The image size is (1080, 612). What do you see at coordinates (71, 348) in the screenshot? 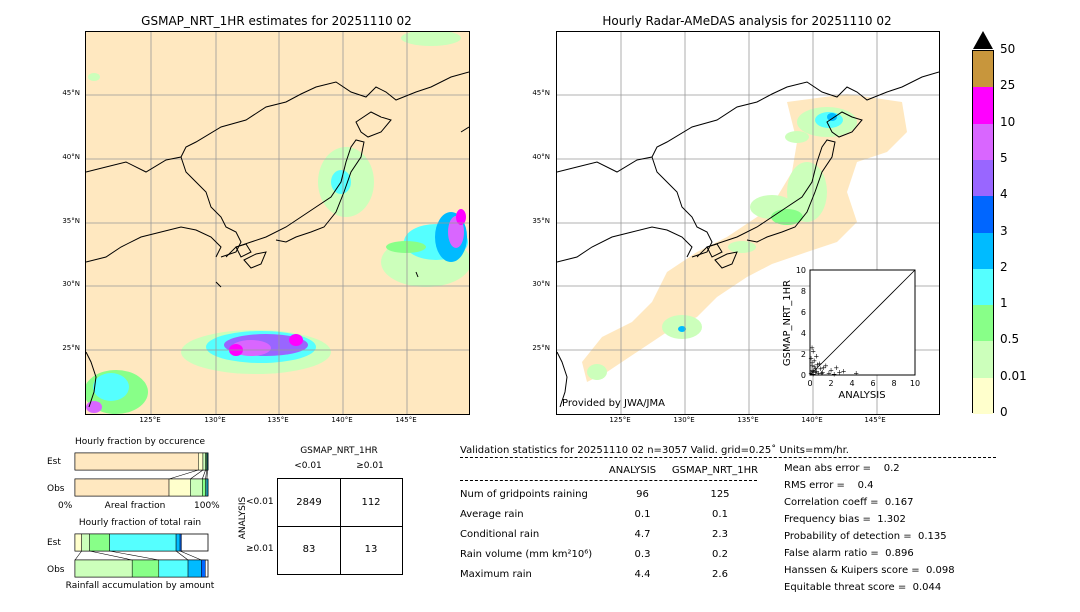
I see `left-lat-label: 25°N` at bounding box center [71, 348].